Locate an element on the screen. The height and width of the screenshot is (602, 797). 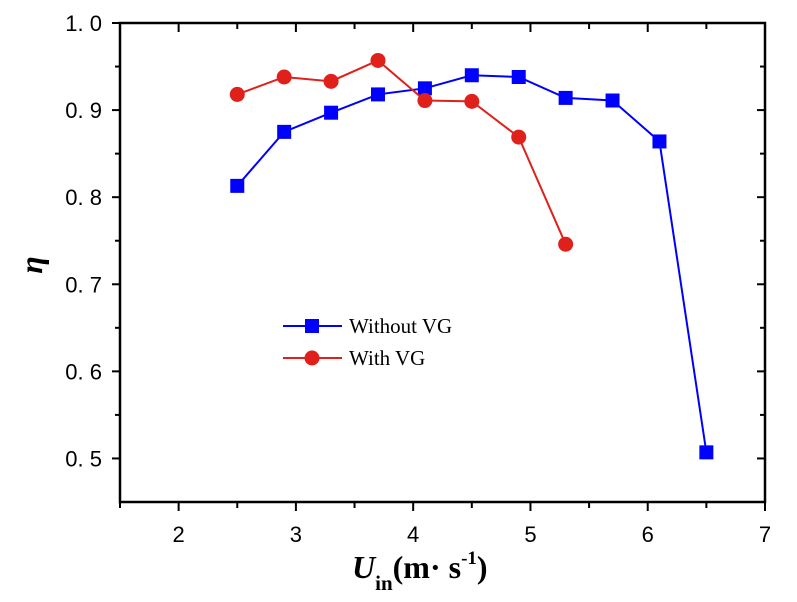
y-tick-label: 0. 9 is located at coordinates (83, 110).